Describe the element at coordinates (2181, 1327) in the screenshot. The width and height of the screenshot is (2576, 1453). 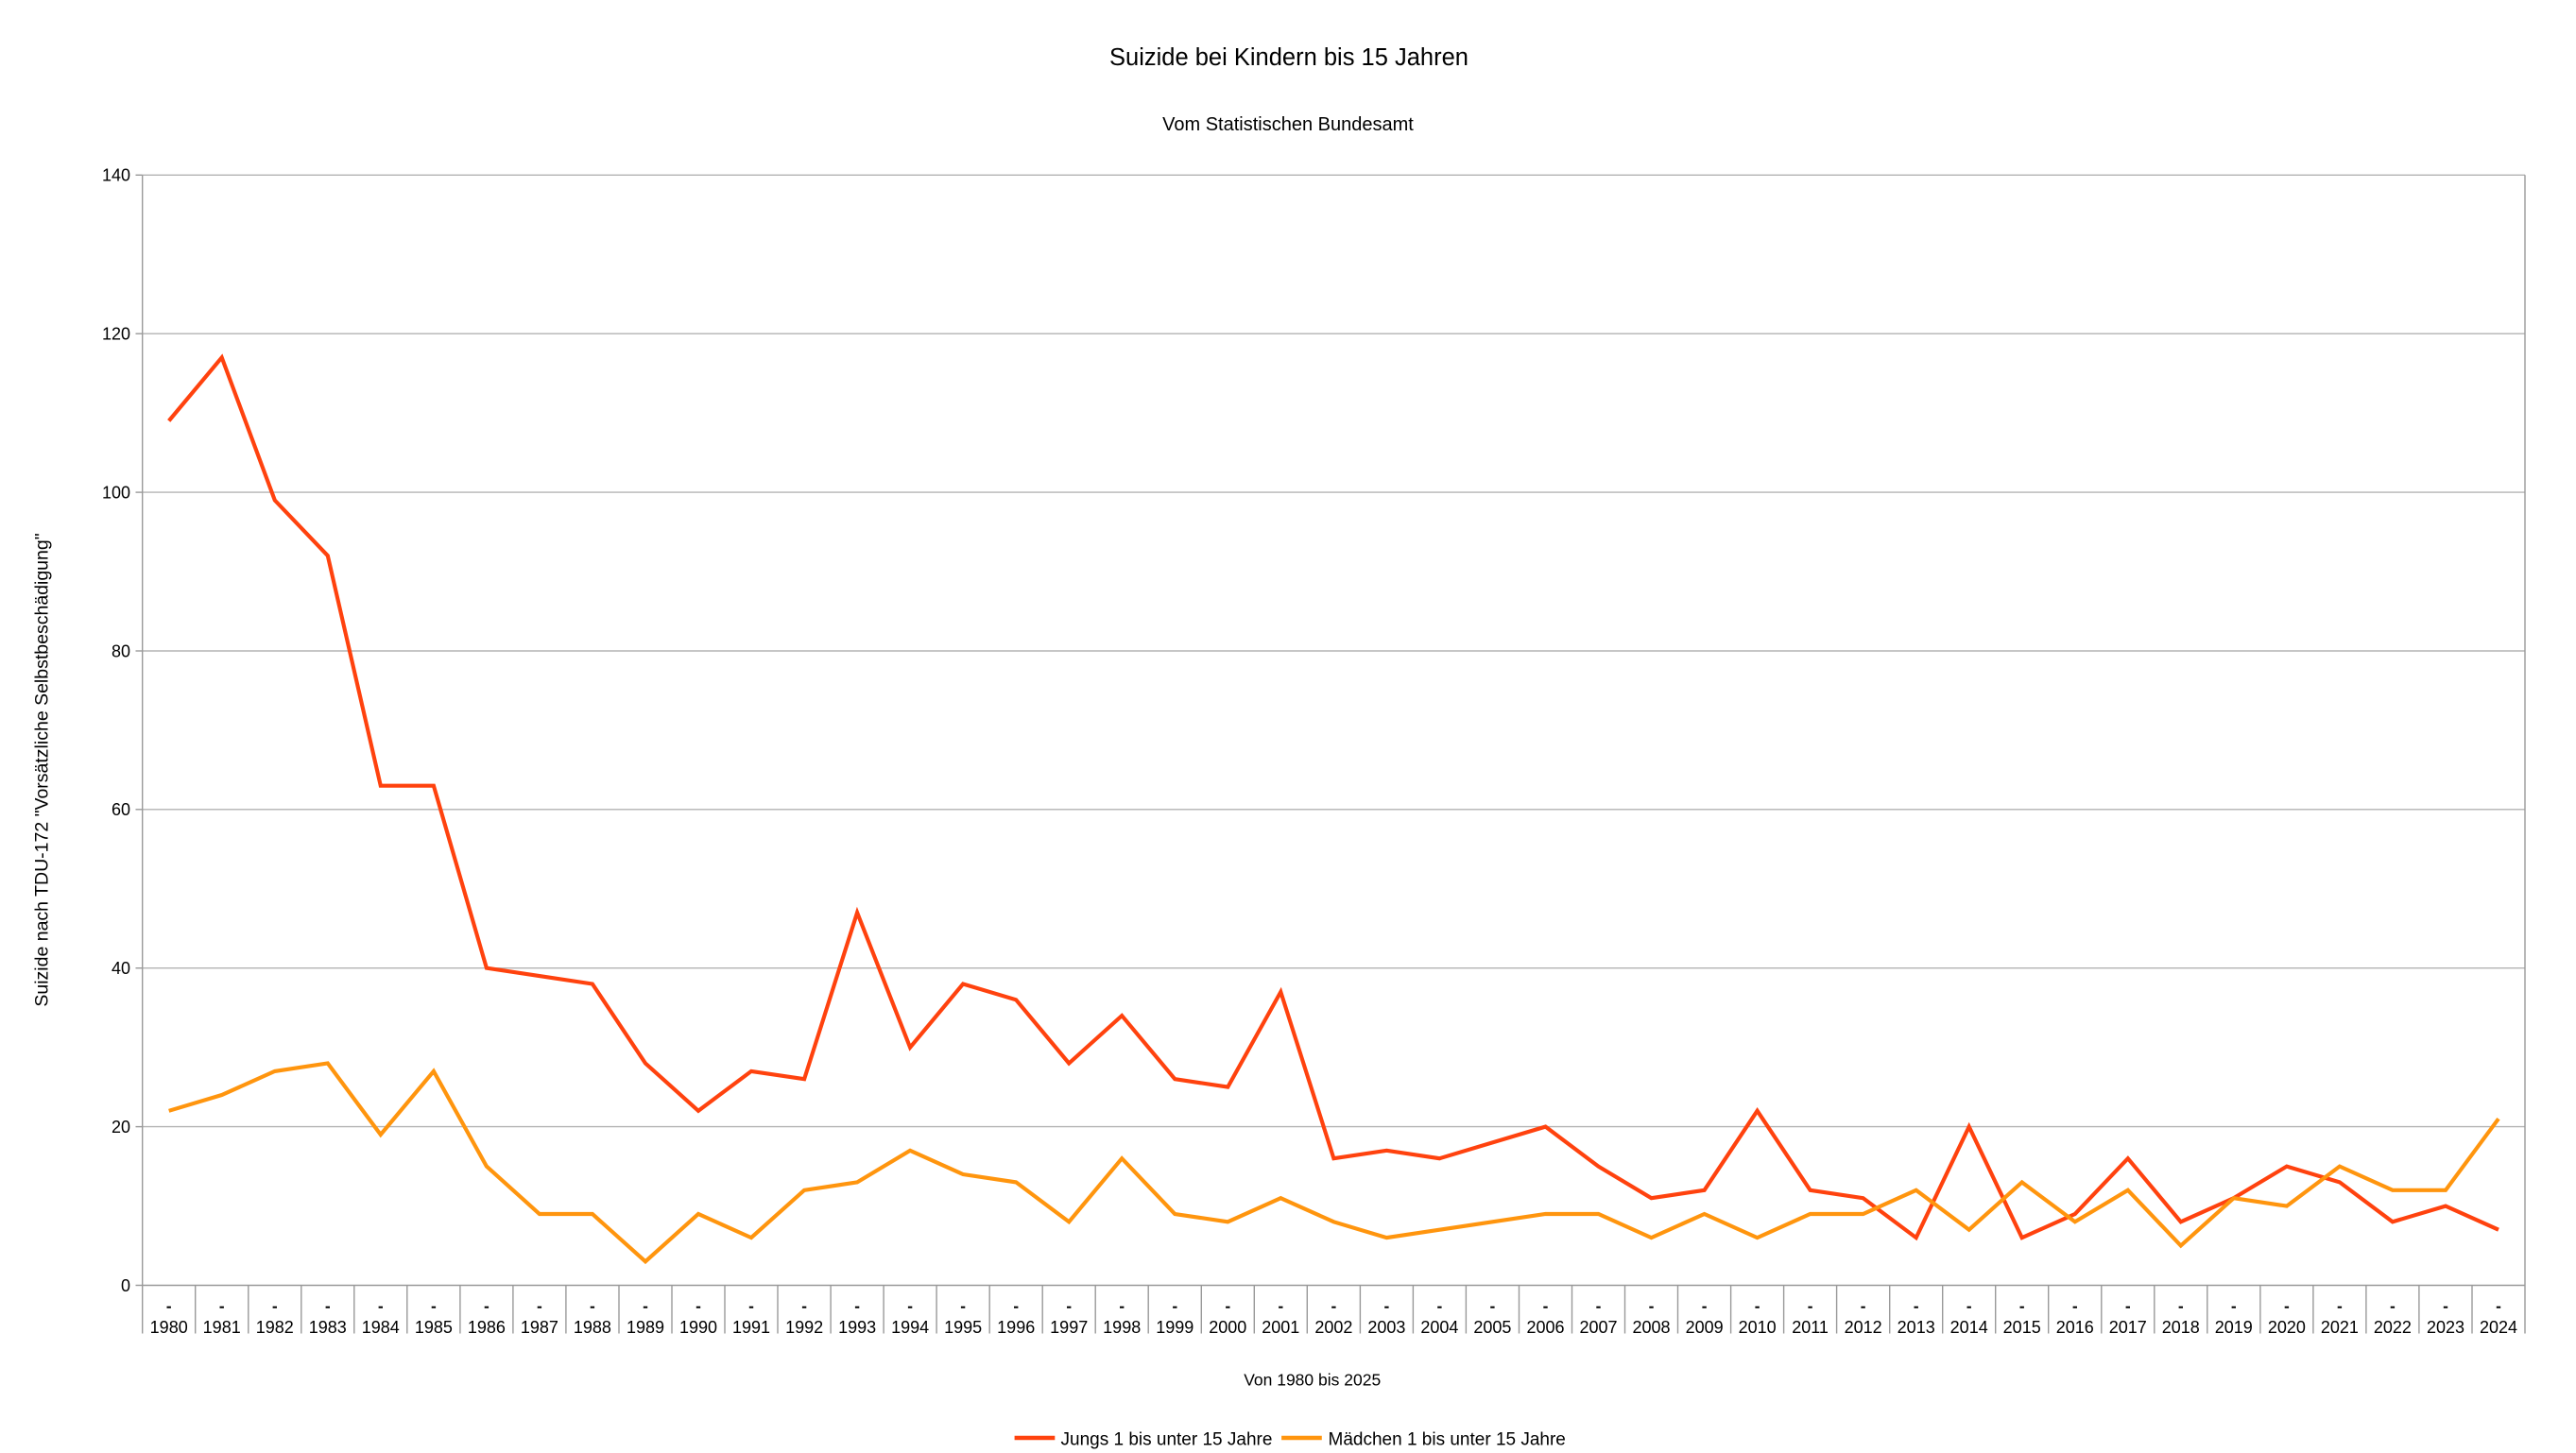
I see `svg-text: 2018` at that location.